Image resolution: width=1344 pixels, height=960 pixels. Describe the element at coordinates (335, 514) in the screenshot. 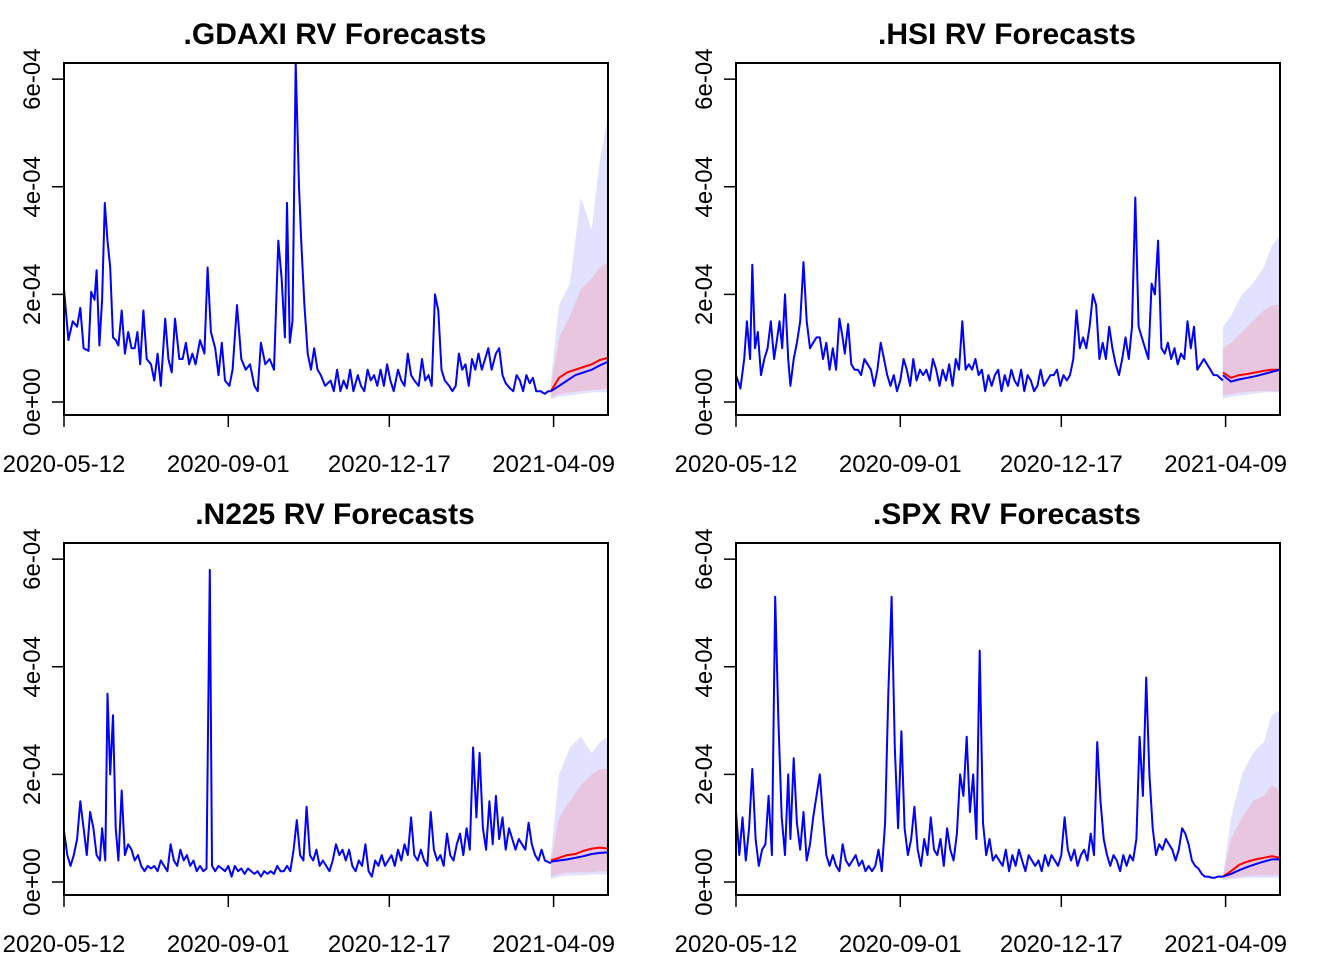

I see `chart-title: .N225 RV Forecasts` at that location.